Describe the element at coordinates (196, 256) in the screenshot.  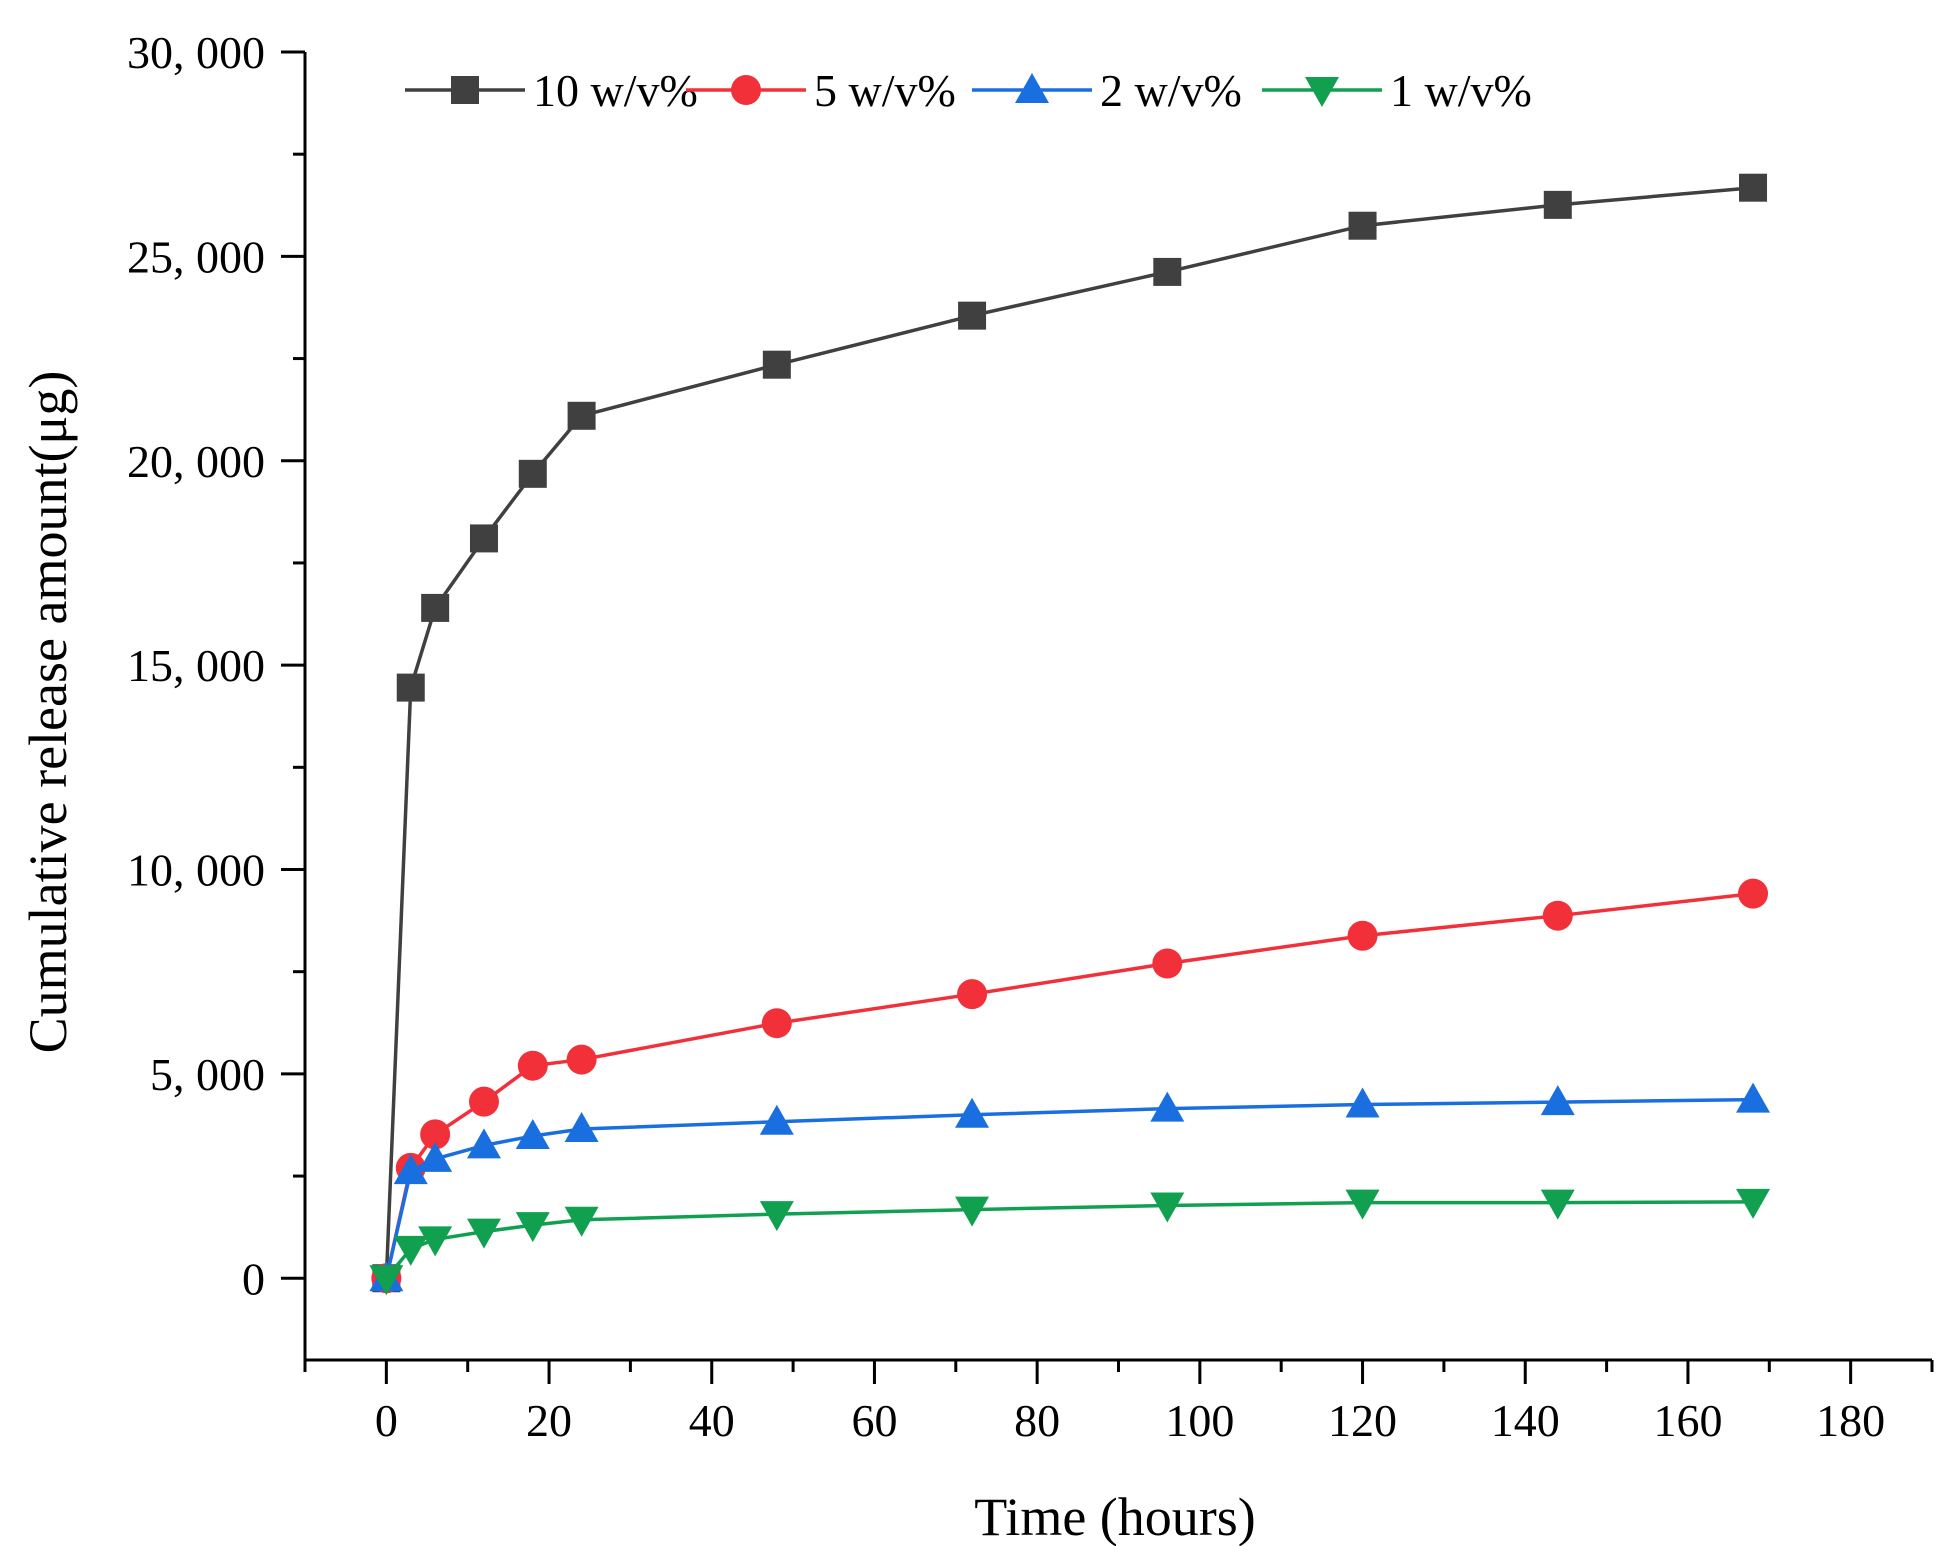
I see `y-tick-label: 25, 000` at that location.